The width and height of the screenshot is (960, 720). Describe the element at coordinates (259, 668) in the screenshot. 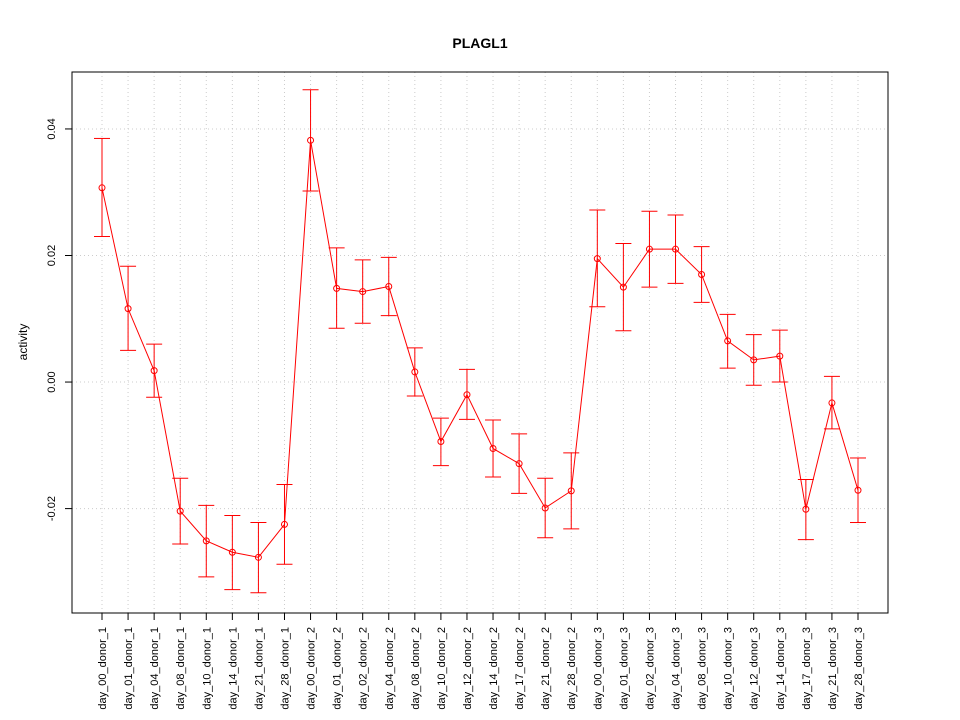

I see `x-tick-label: day_21_donor_1` at that location.